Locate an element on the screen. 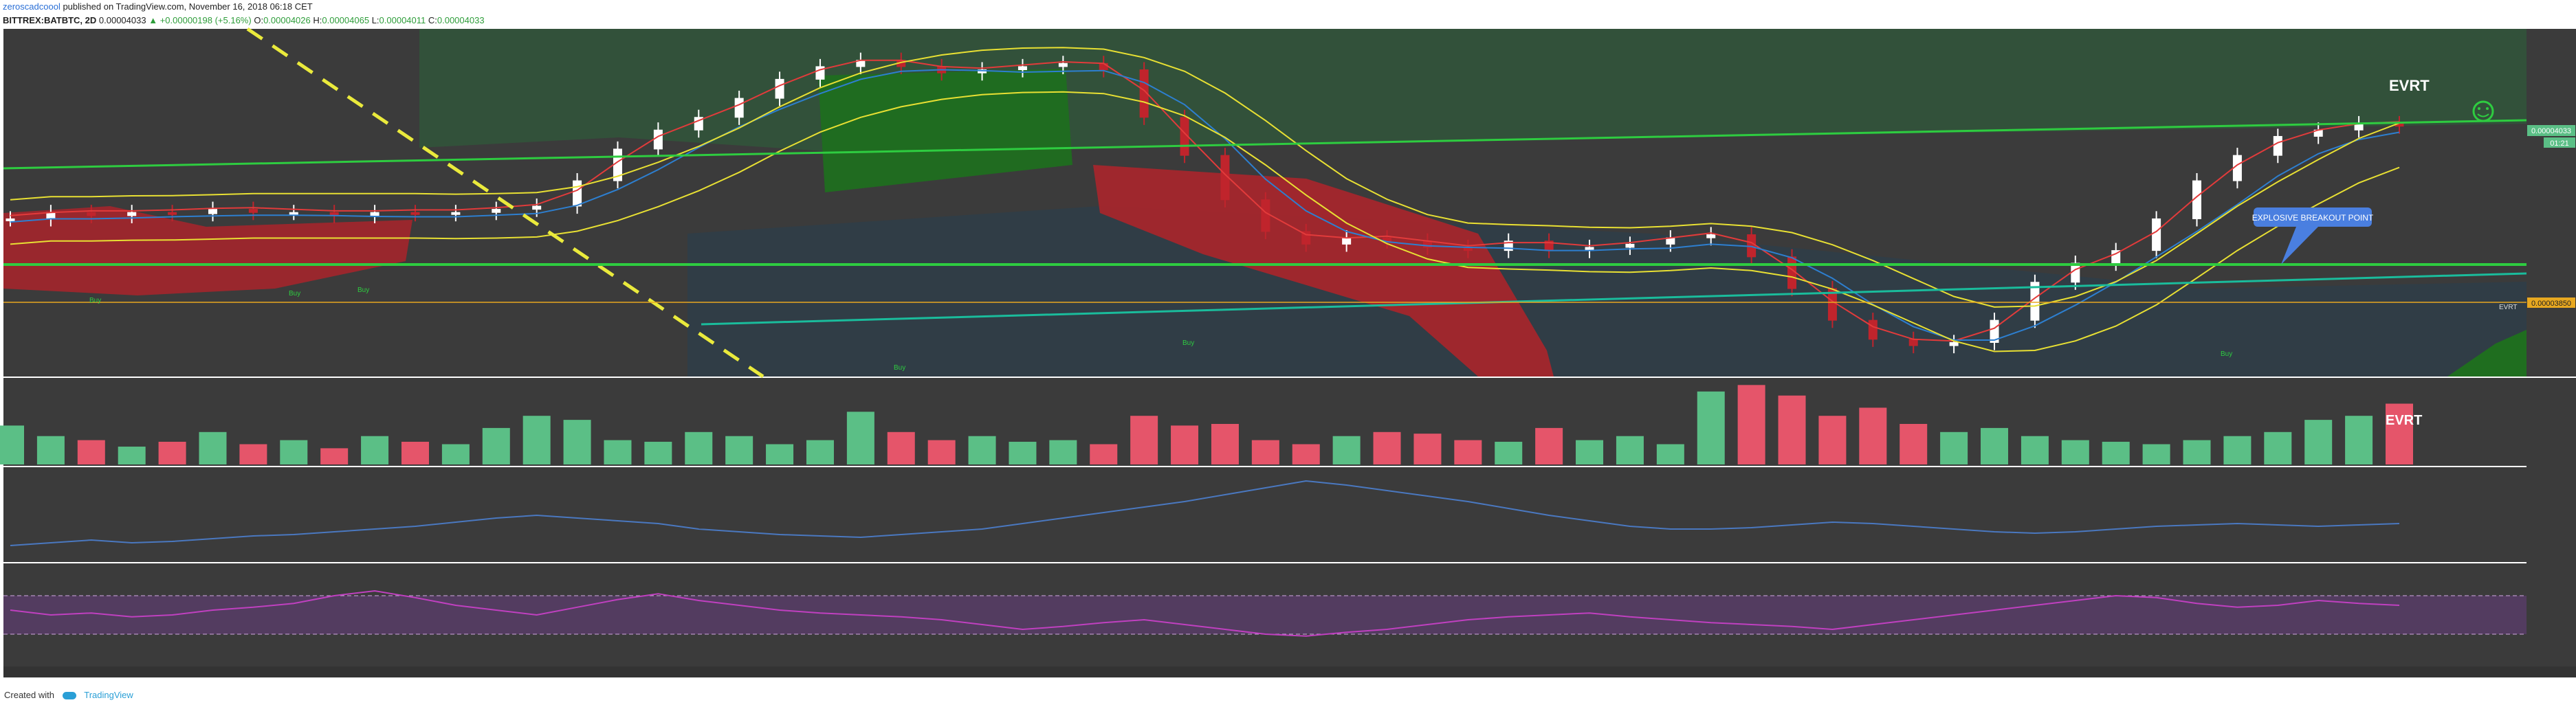 The width and height of the screenshot is (2576, 707). oscillator-pane is located at coordinates (1265, 514).